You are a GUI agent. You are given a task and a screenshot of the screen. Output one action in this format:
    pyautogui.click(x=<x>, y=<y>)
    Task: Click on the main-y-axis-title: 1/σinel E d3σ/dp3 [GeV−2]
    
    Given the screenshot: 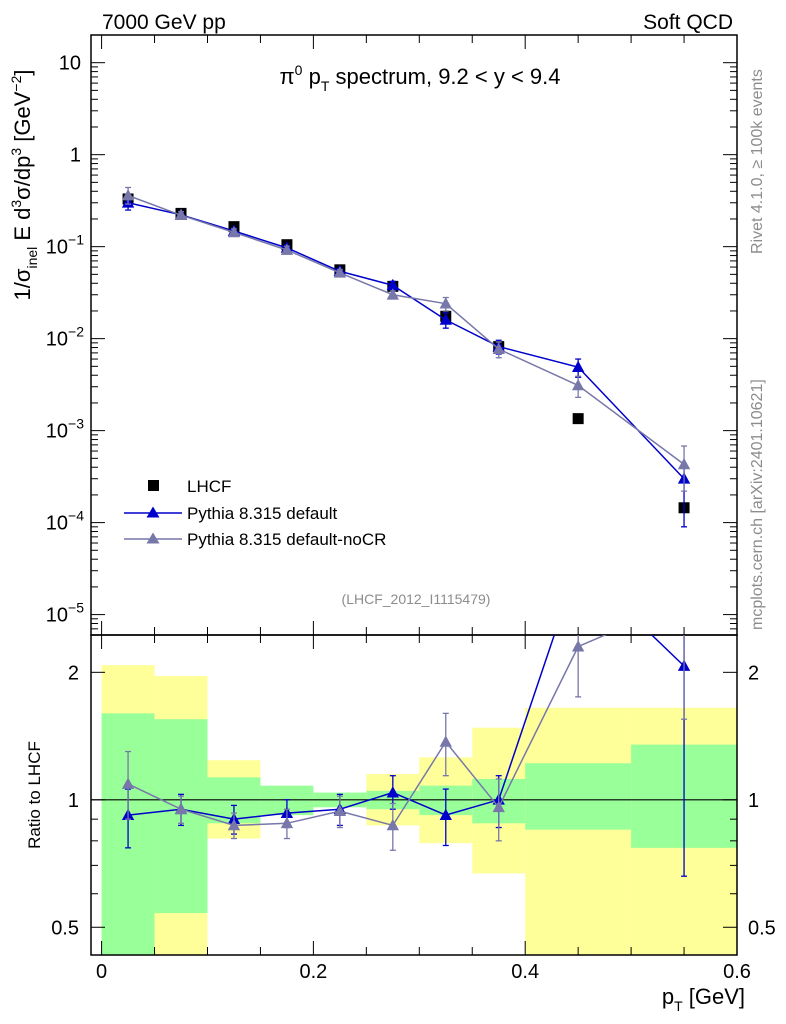 What is the action you would take?
    pyautogui.click(x=24, y=185)
    